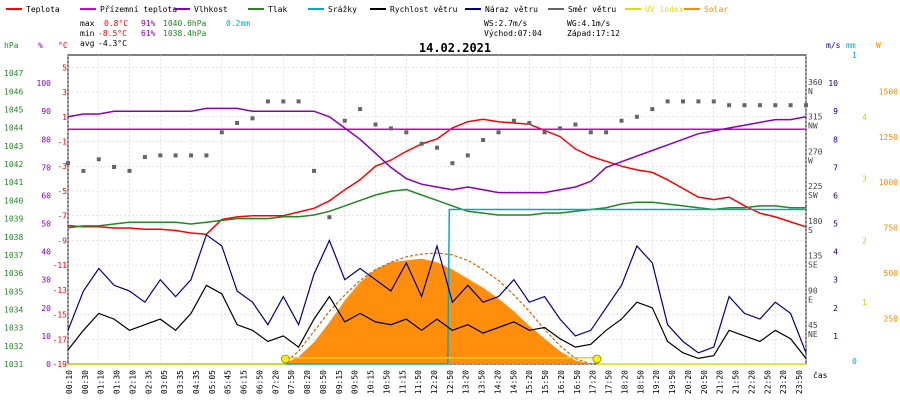  Describe the element at coordinates (434, 382) in the screenshot. I see `x-tick-label: 12:20` at that location.